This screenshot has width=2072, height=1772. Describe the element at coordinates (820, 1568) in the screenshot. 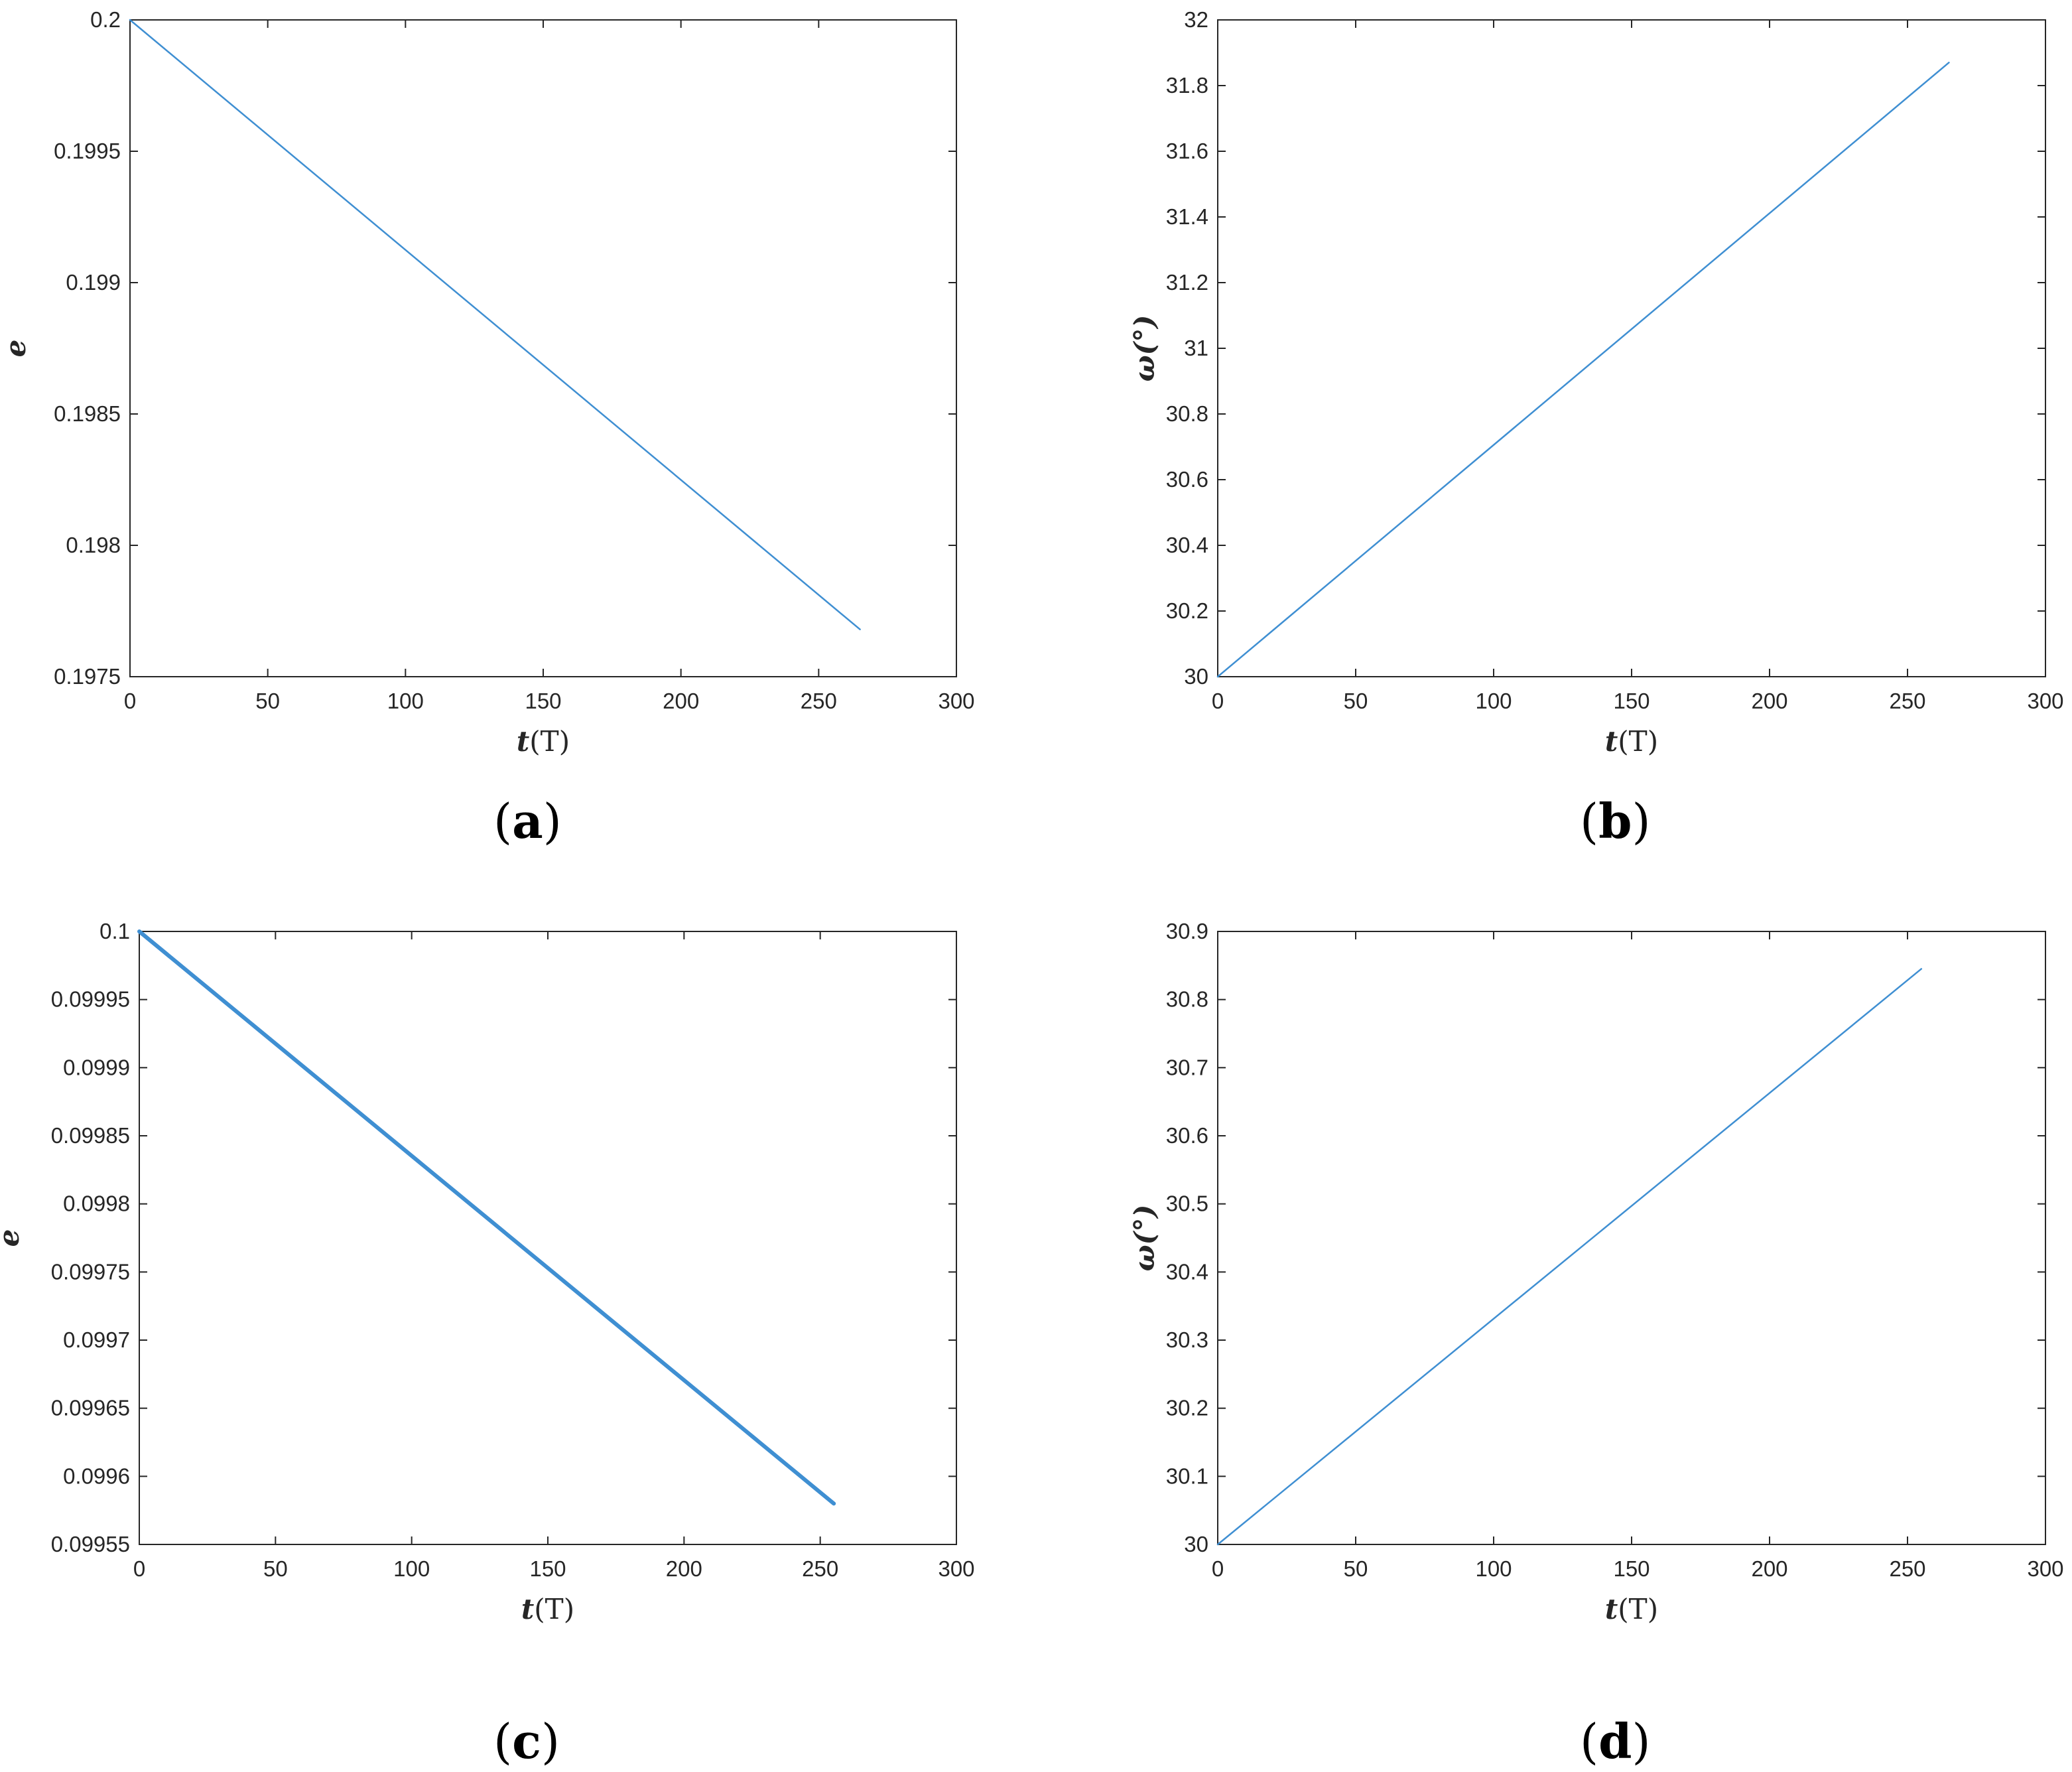

I see `x-tick-label-c: 250` at that location.